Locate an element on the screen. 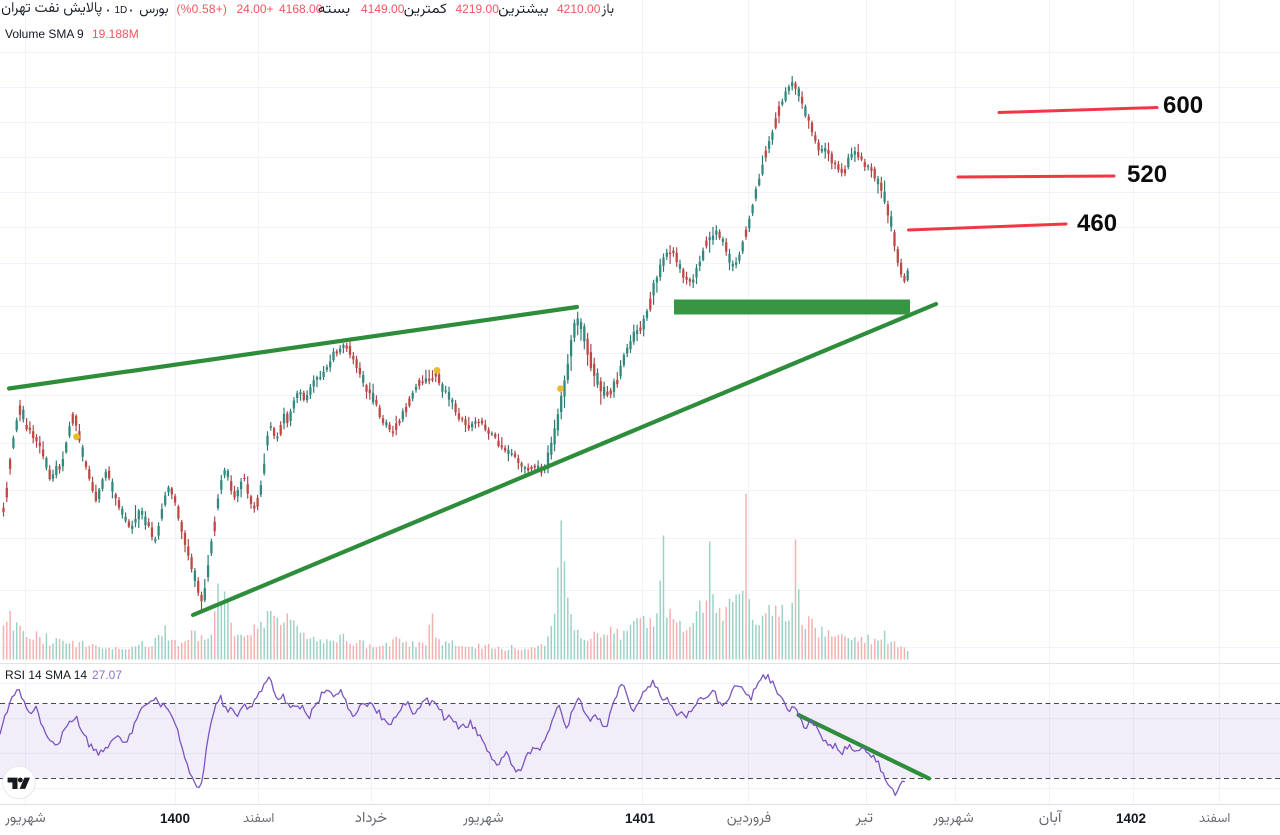 This screenshot has height=835, width=1280. svg-text: 600 is located at coordinates (1183, 105).